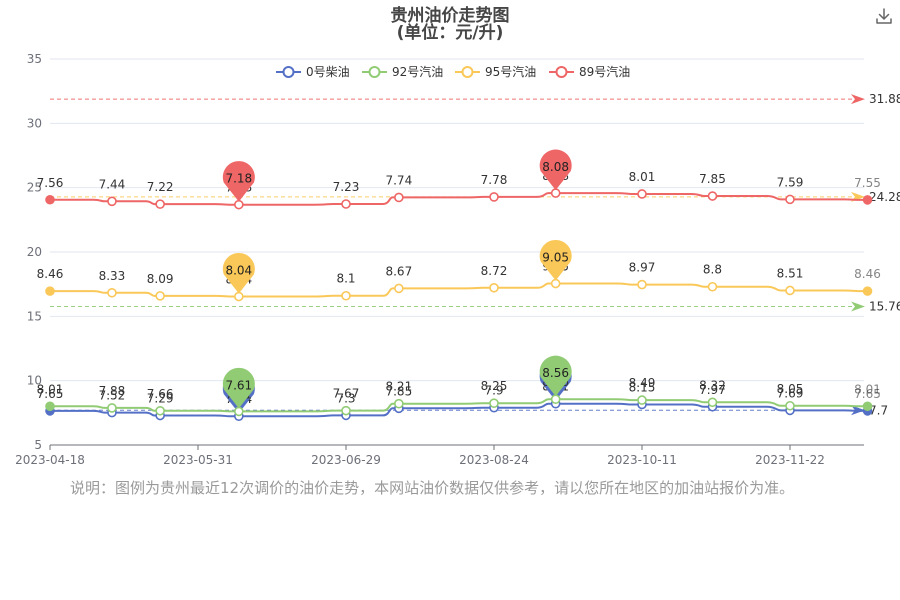 The width and height of the screenshot is (900, 600). I want to click on data-label: 8.1, so click(345, 279).